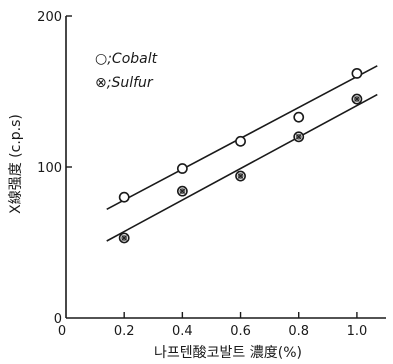  Describe the element at coordinates (62, 331) in the screenshot. I see `x-tick-label: 0` at that location.